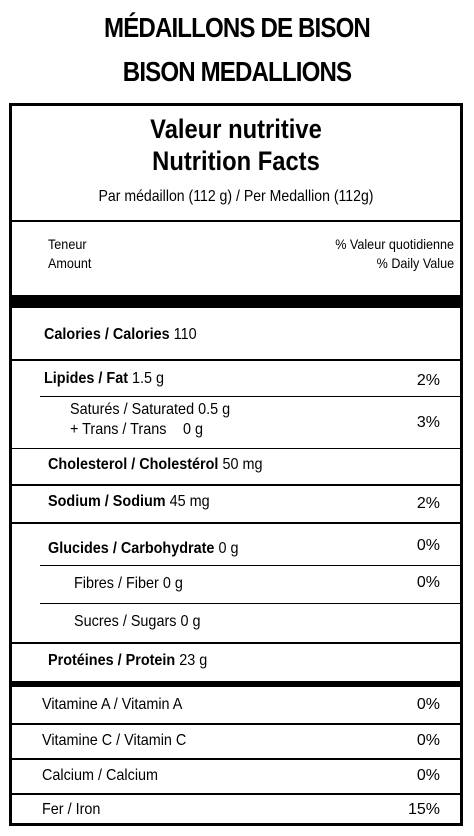 The image size is (474, 836). What do you see at coordinates (112, 660) in the screenshot?
I see `protein-label: Protéines / Protein` at bounding box center [112, 660].